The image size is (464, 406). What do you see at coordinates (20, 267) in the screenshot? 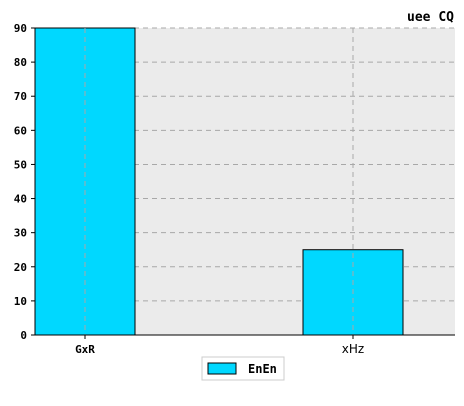
I see `y-tick-label: 20` at bounding box center [20, 267].